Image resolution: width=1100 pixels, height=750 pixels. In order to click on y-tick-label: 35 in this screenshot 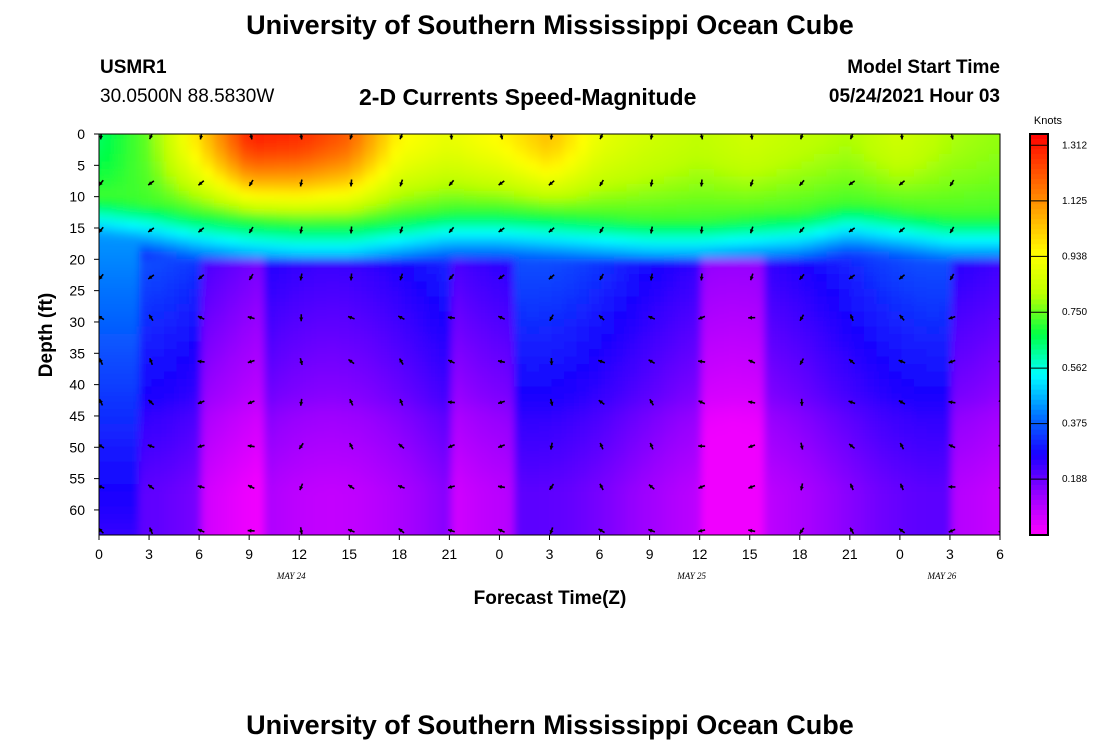, I will do `click(77, 353)`.